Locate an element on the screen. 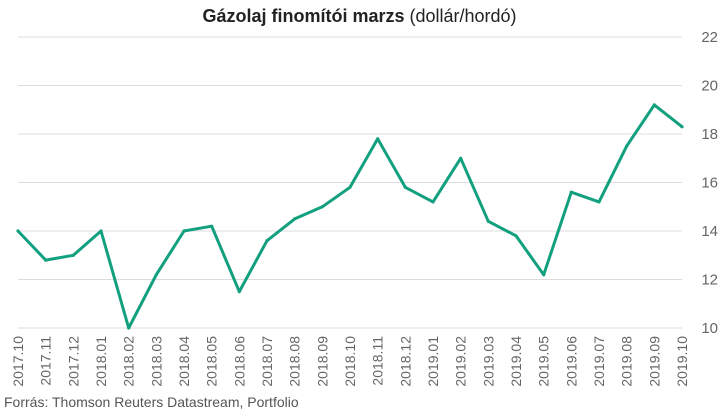 This screenshot has height=416, width=719. x-tick-label: 2018.03 is located at coordinates (156, 361).